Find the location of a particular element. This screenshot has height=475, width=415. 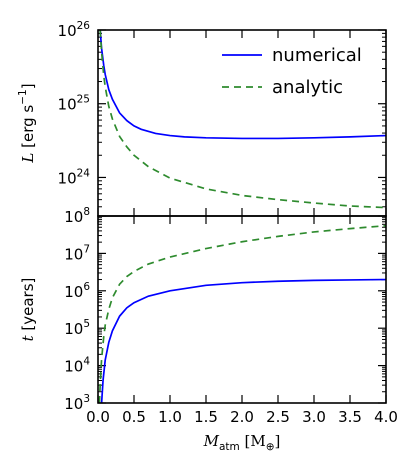

y-tick-label: 10⁸ is located at coordinates (77, 216).